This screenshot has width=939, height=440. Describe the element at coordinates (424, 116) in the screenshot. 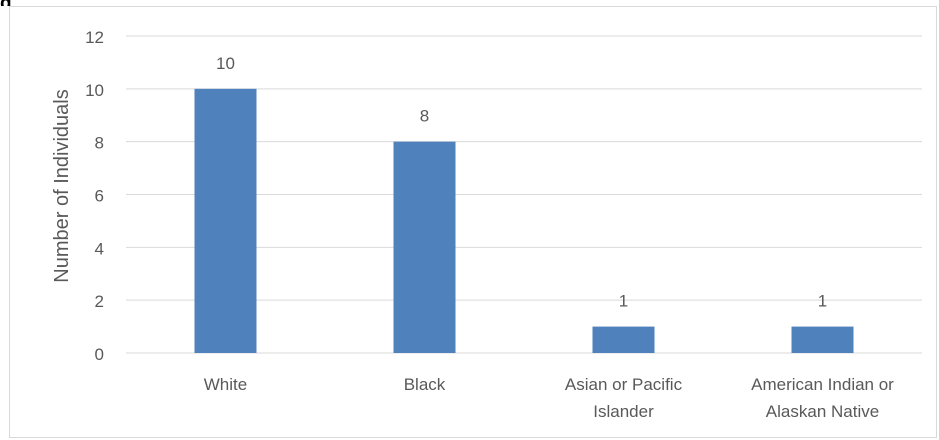

I see `data-label: 8` at that location.